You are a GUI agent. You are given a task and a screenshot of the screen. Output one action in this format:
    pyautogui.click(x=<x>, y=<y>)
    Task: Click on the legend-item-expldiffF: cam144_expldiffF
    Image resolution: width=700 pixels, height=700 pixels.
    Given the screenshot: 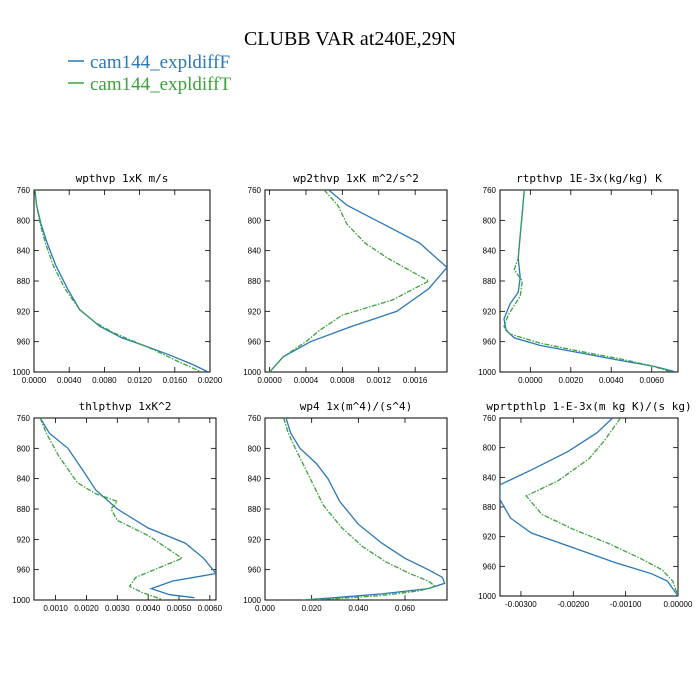 What is the action you would take?
    pyautogui.click(x=149, y=62)
    